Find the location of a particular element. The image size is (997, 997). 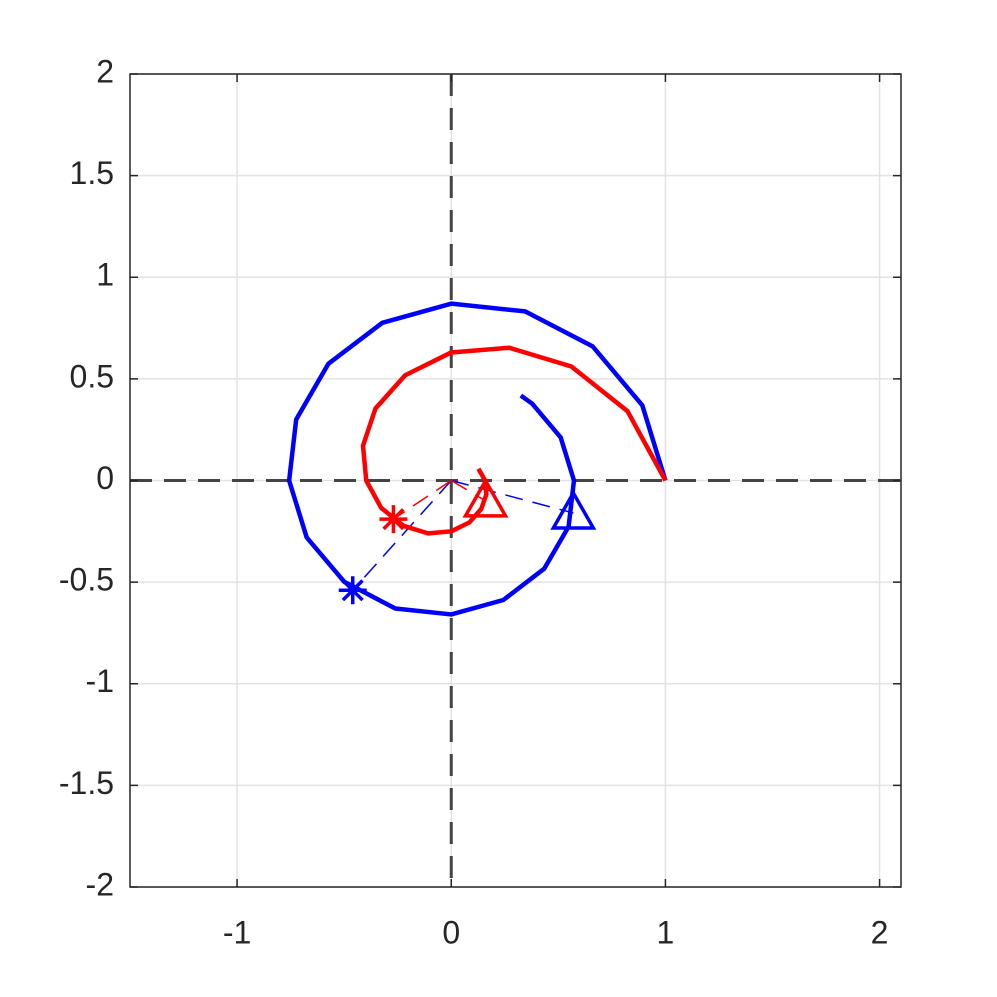

y-tick-label: -1.5 is located at coordinates (86, 783).